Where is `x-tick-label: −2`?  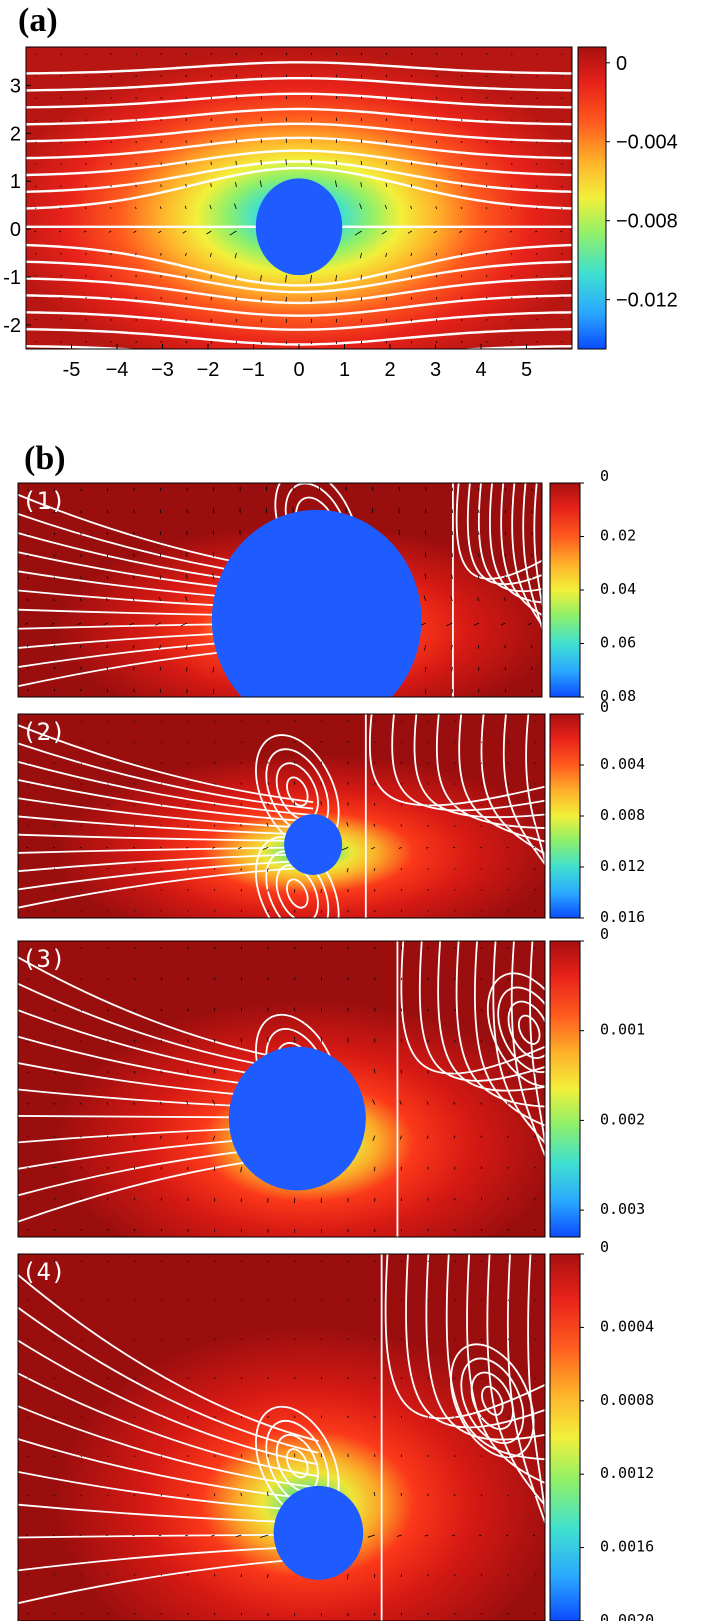
x-tick-label: −2 is located at coordinates (208, 370).